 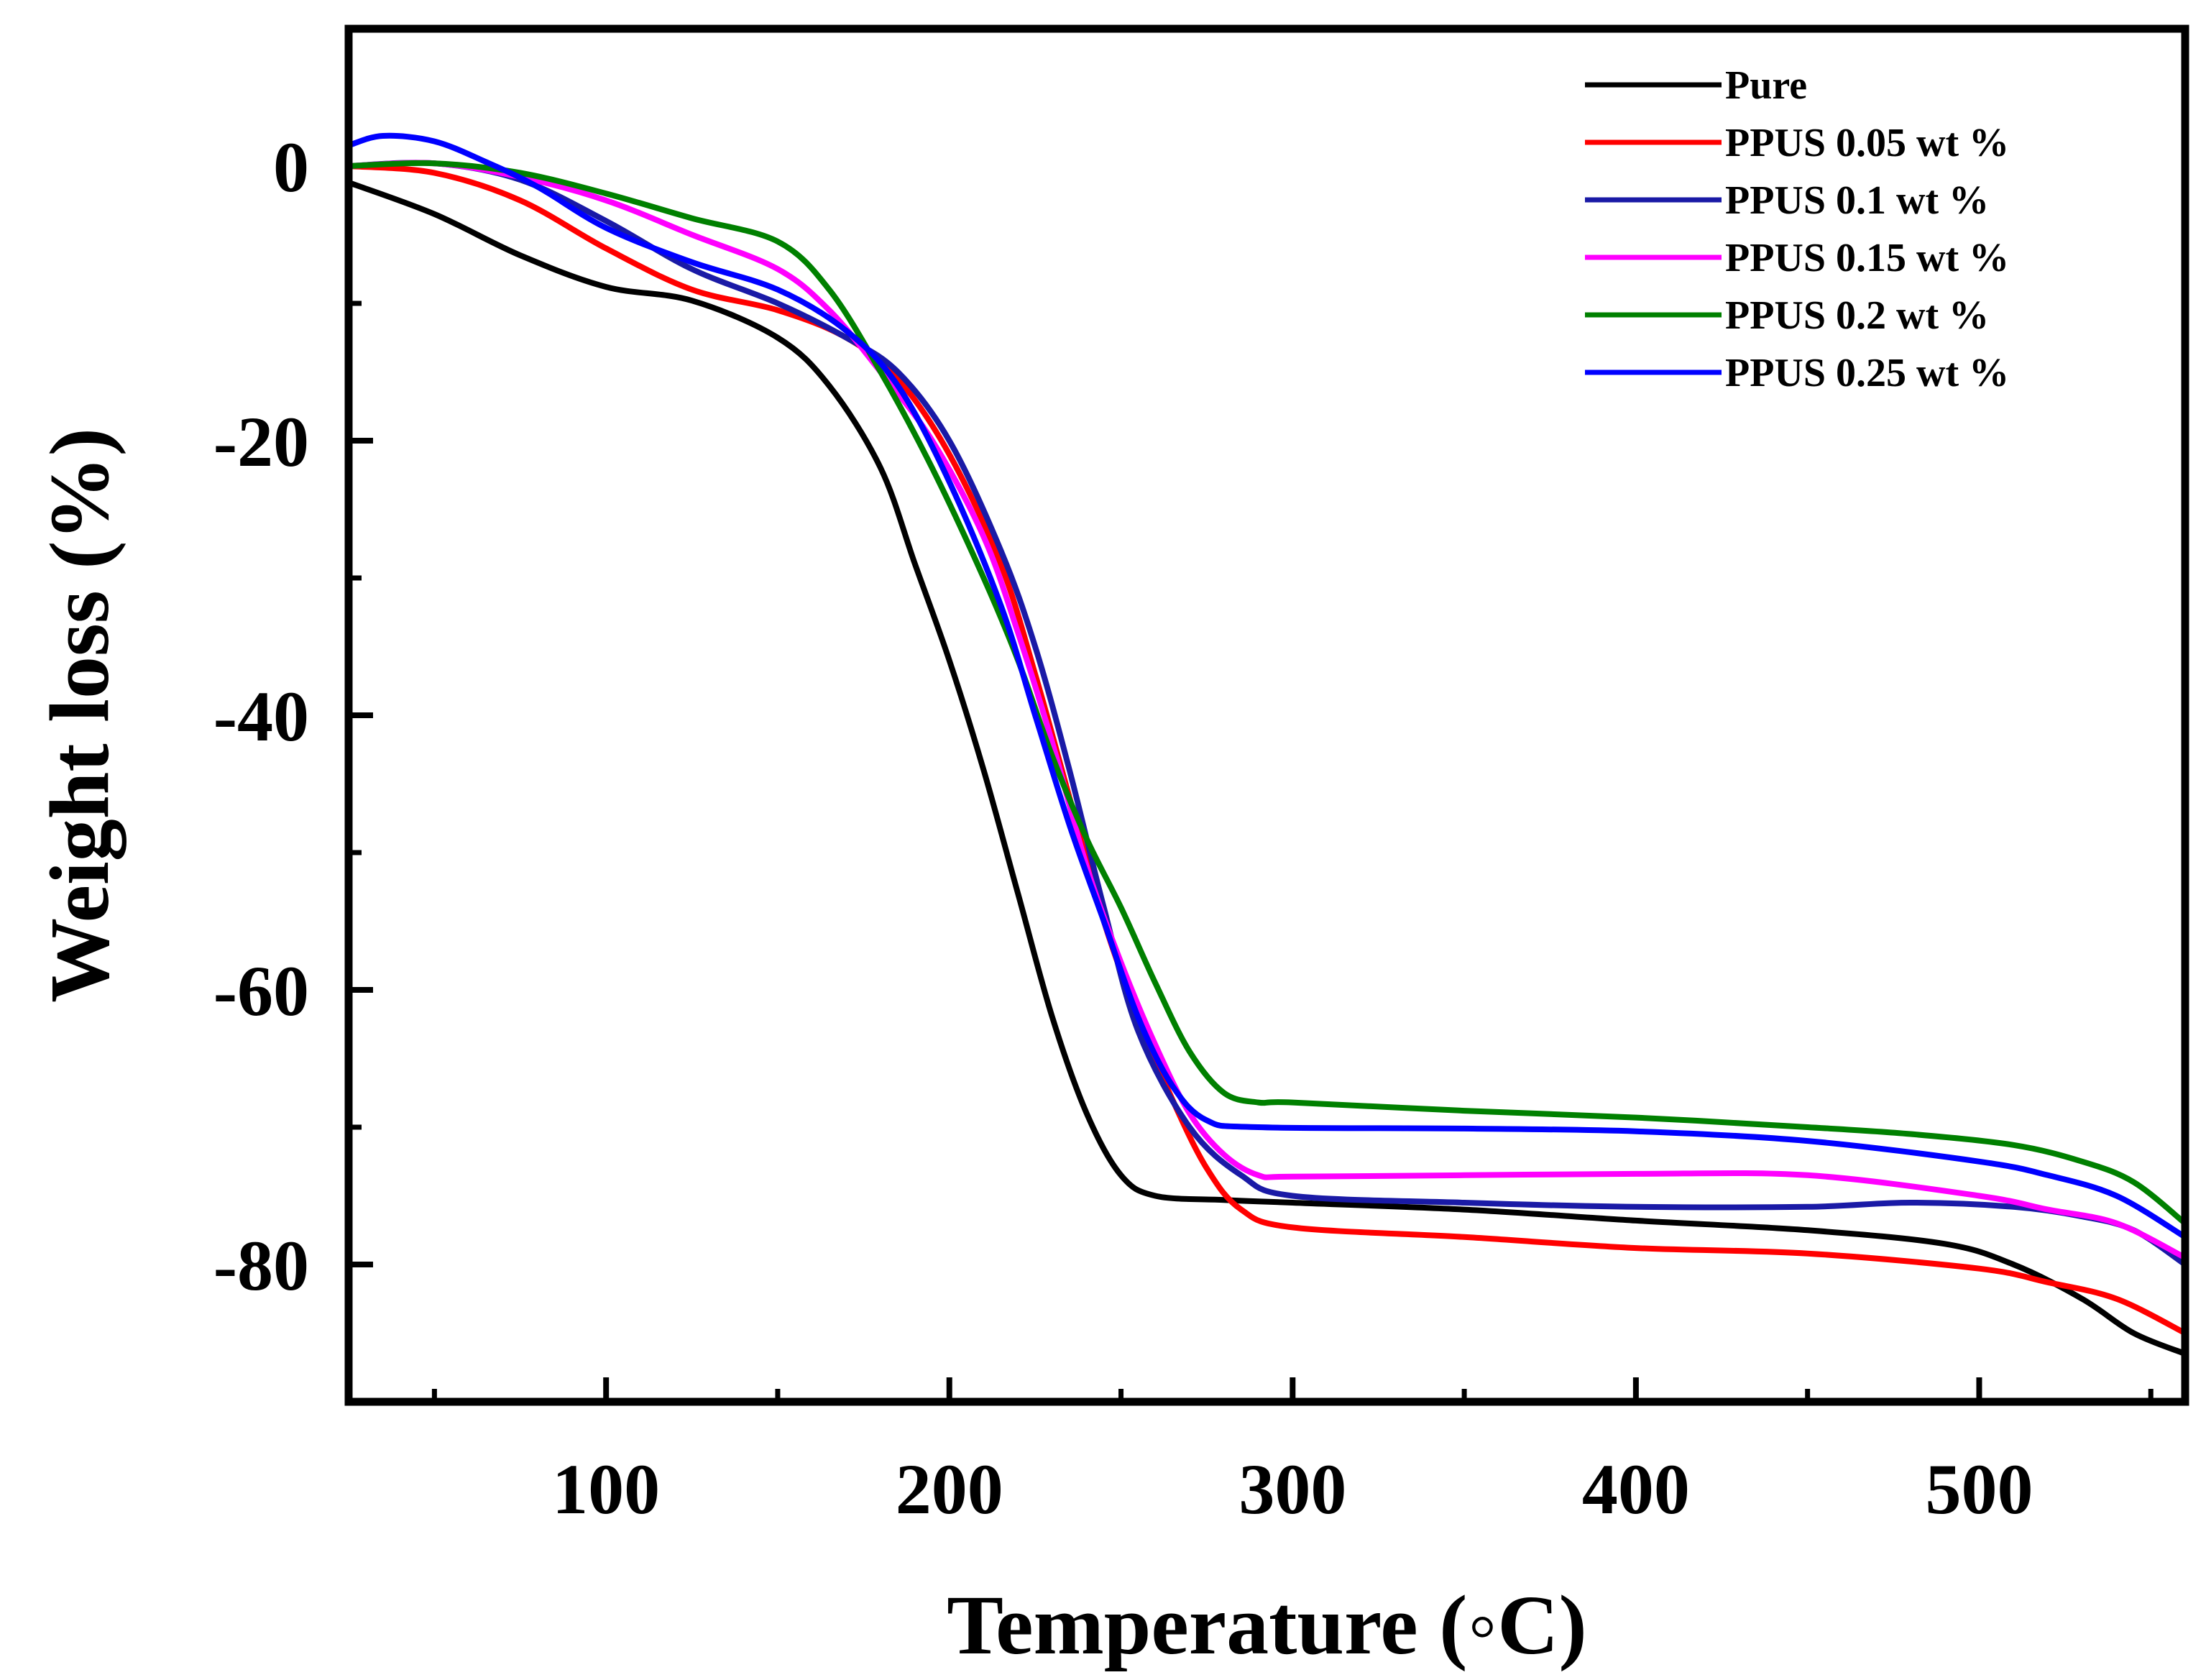 What do you see at coordinates (261, 716) in the screenshot?
I see `y-tick-label: -40` at bounding box center [261, 716].